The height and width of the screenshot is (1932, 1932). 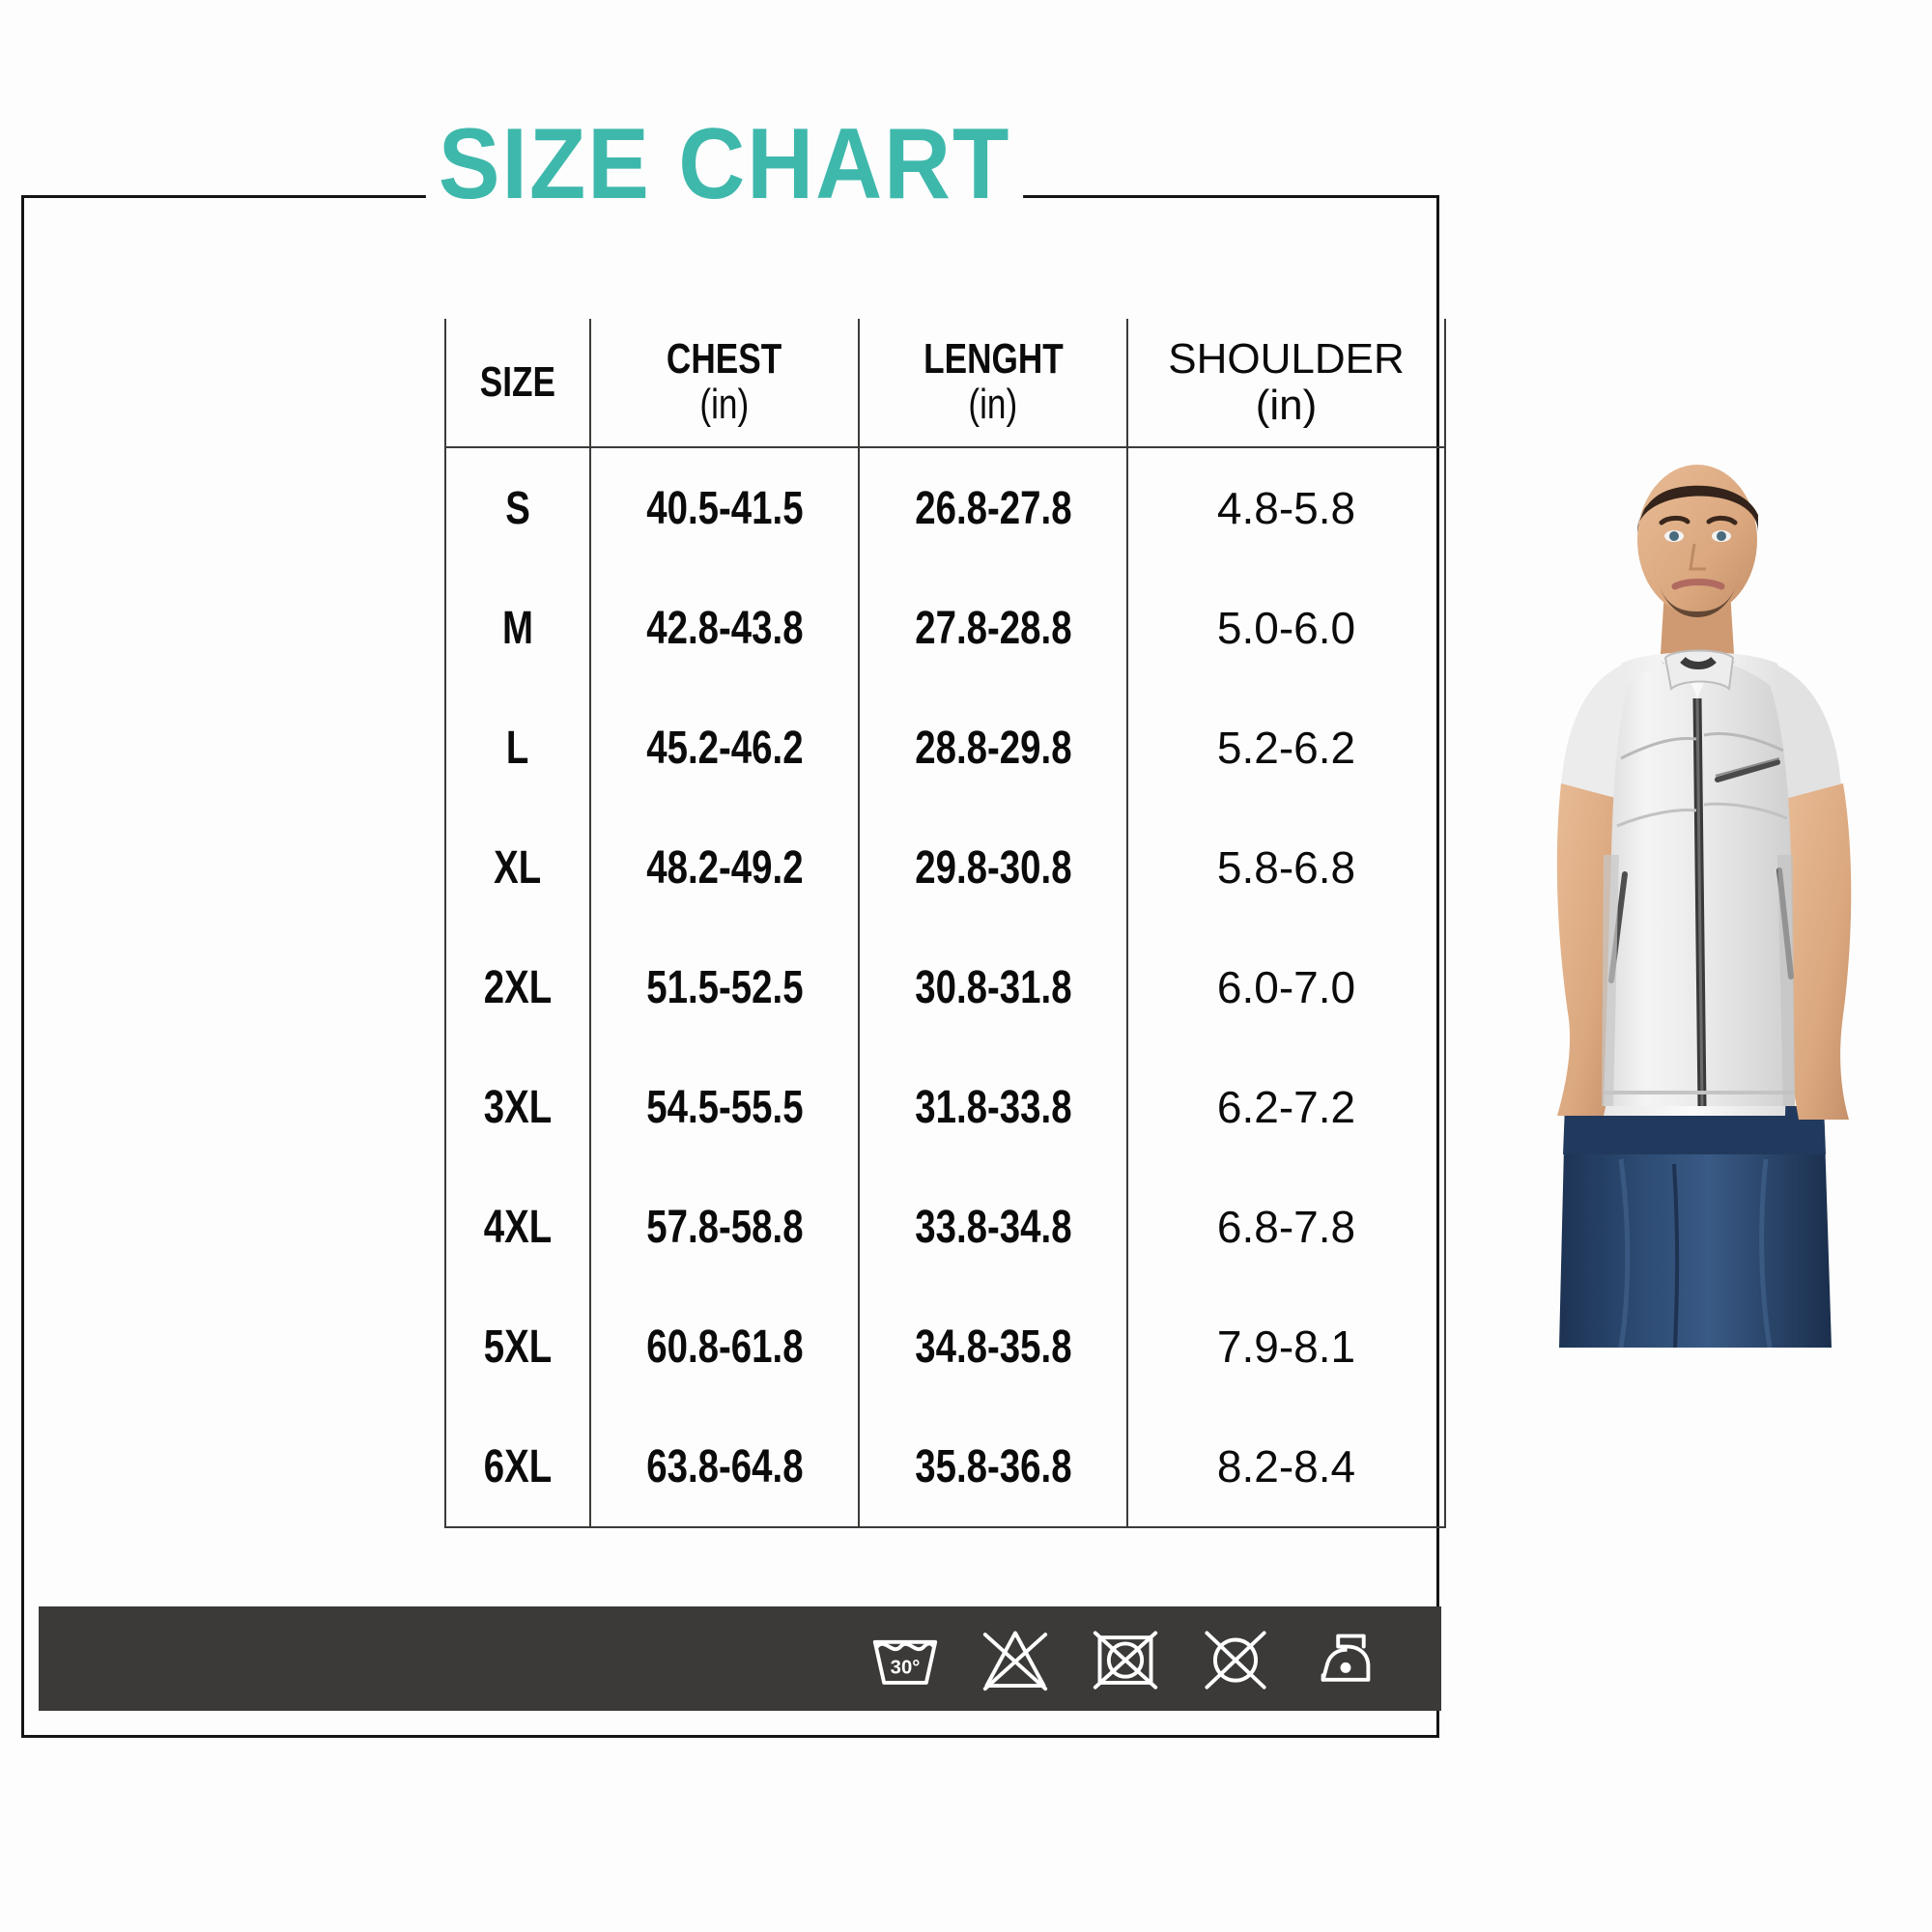 What do you see at coordinates (993, 404) in the screenshot?
I see `column-header-length-unit: (in)` at bounding box center [993, 404].